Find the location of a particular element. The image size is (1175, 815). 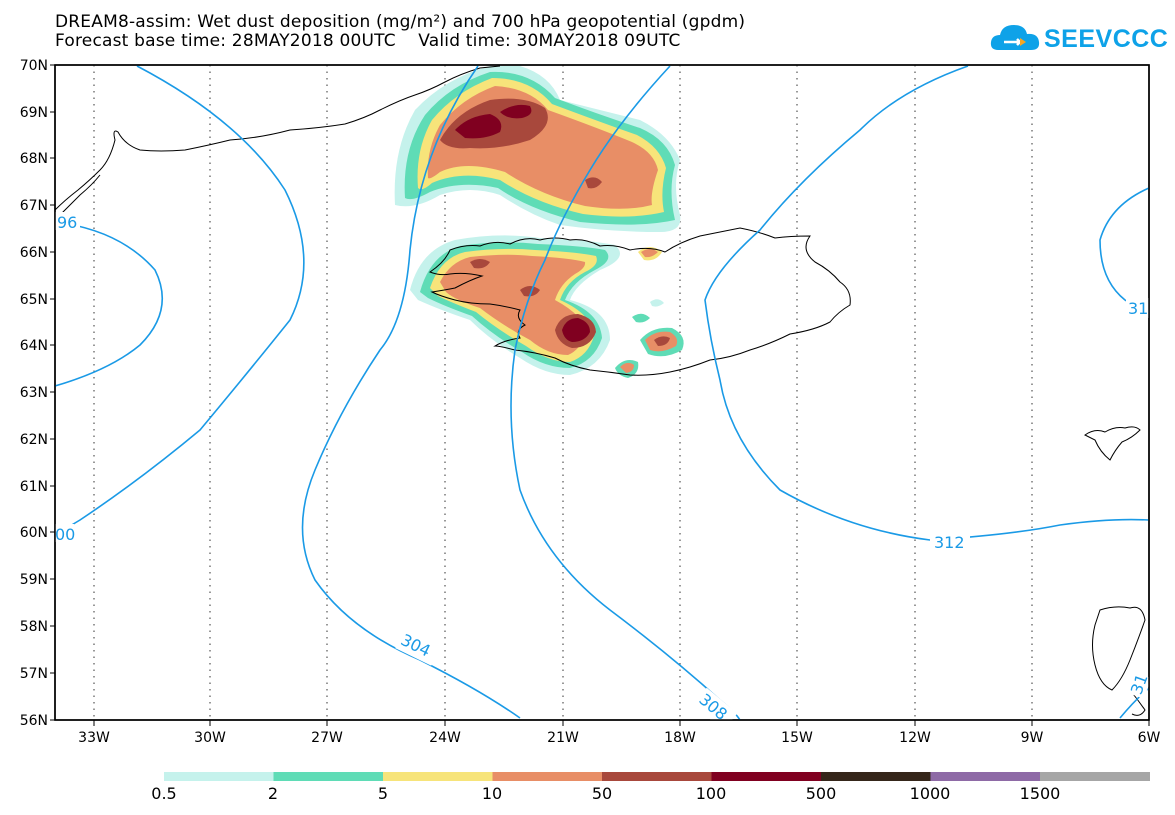

lat-label: 63N is located at coordinates (34, 393).